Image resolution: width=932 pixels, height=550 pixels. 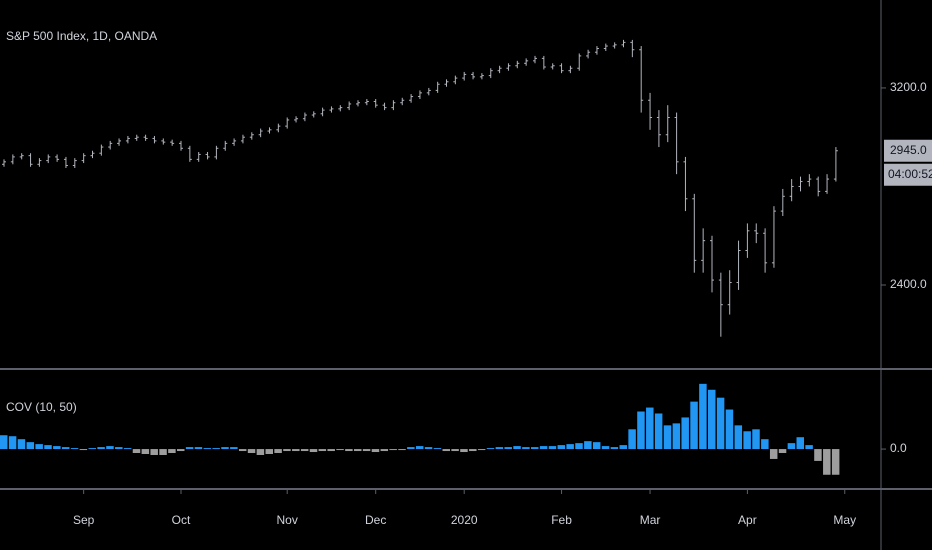 What do you see at coordinates (650, 520) in the screenshot?
I see `x-tick-label: Mar` at bounding box center [650, 520].